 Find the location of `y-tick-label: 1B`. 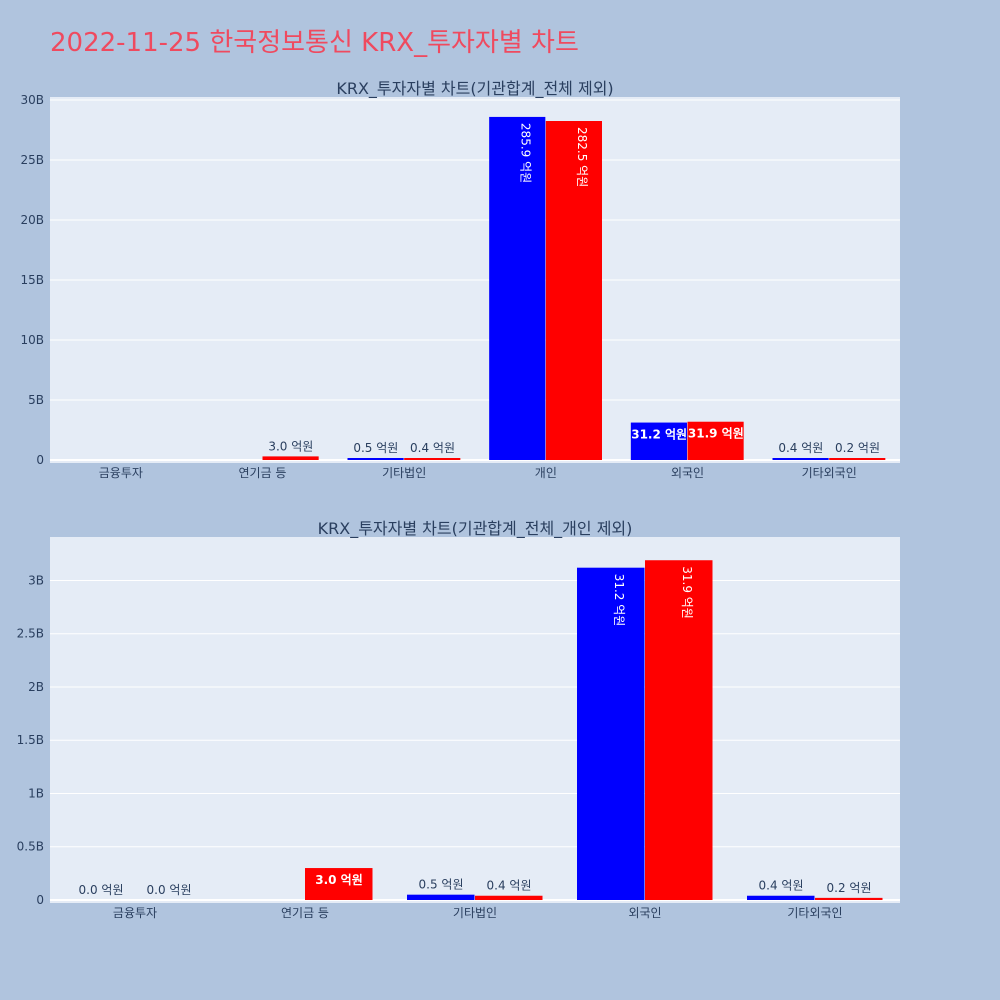

y-tick-label: 1B is located at coordinates (36, 793).